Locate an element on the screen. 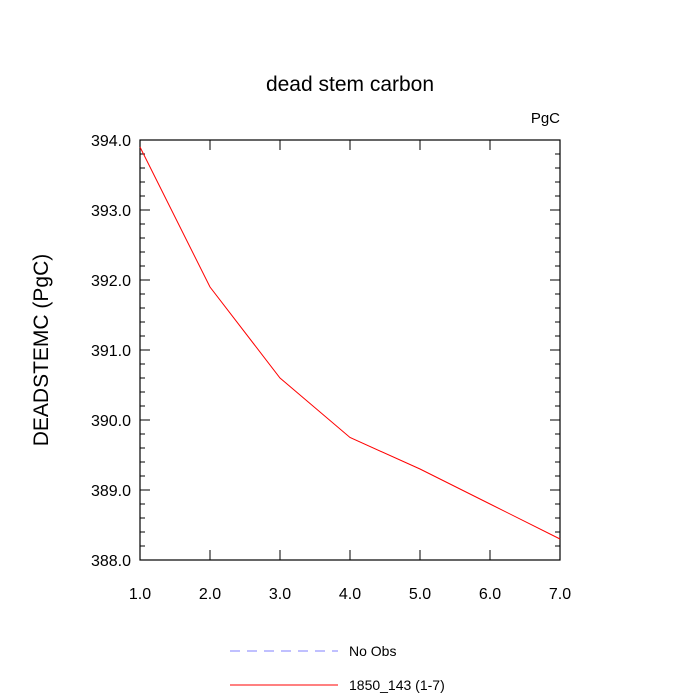 The height and width of the screenshot is (700, 700). x-tick-label: 5.0 is located at coordinates (420, 594).